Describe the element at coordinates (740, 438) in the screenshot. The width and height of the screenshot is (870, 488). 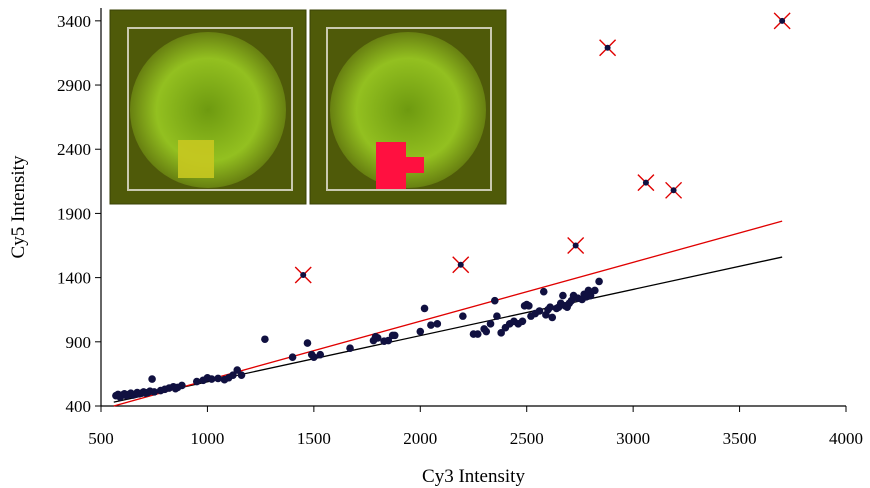
I see `x-tick-label: 3500` at that location.